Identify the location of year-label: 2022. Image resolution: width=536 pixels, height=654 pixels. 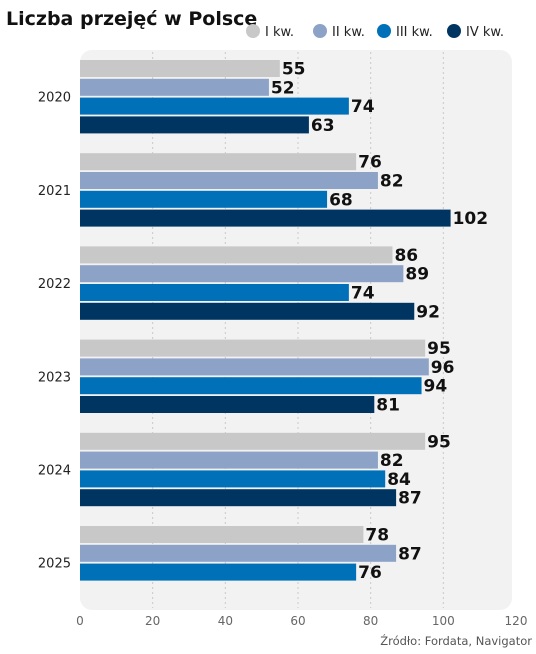
(54, 284).